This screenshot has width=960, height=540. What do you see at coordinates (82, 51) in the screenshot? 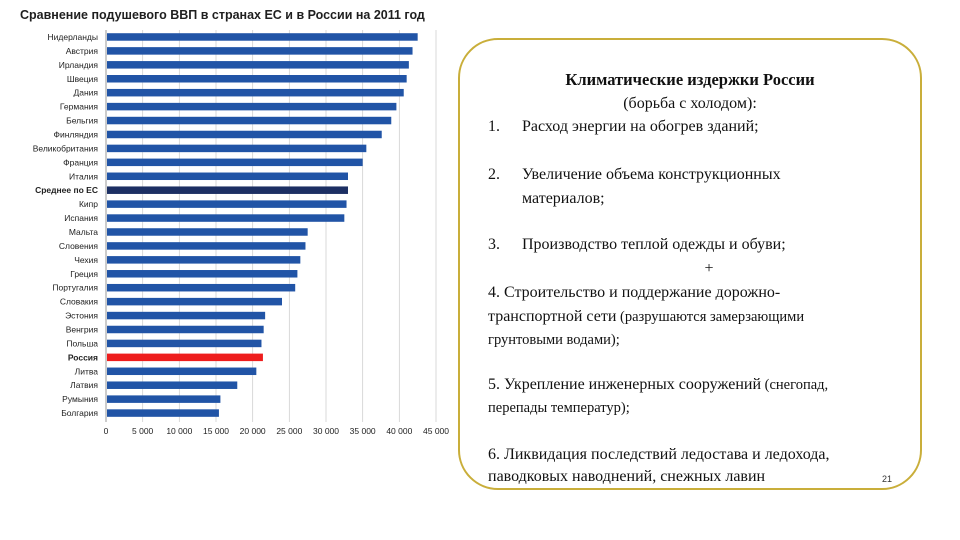
I see `category-label: Австрия` at bounding box center [82, 51].